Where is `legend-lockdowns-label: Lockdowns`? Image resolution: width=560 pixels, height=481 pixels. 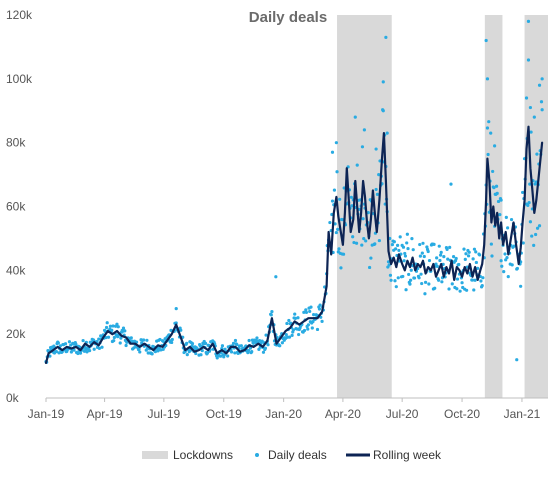 legend-lockdowns-label: Lockdowns is located at coordinates (203, 455).